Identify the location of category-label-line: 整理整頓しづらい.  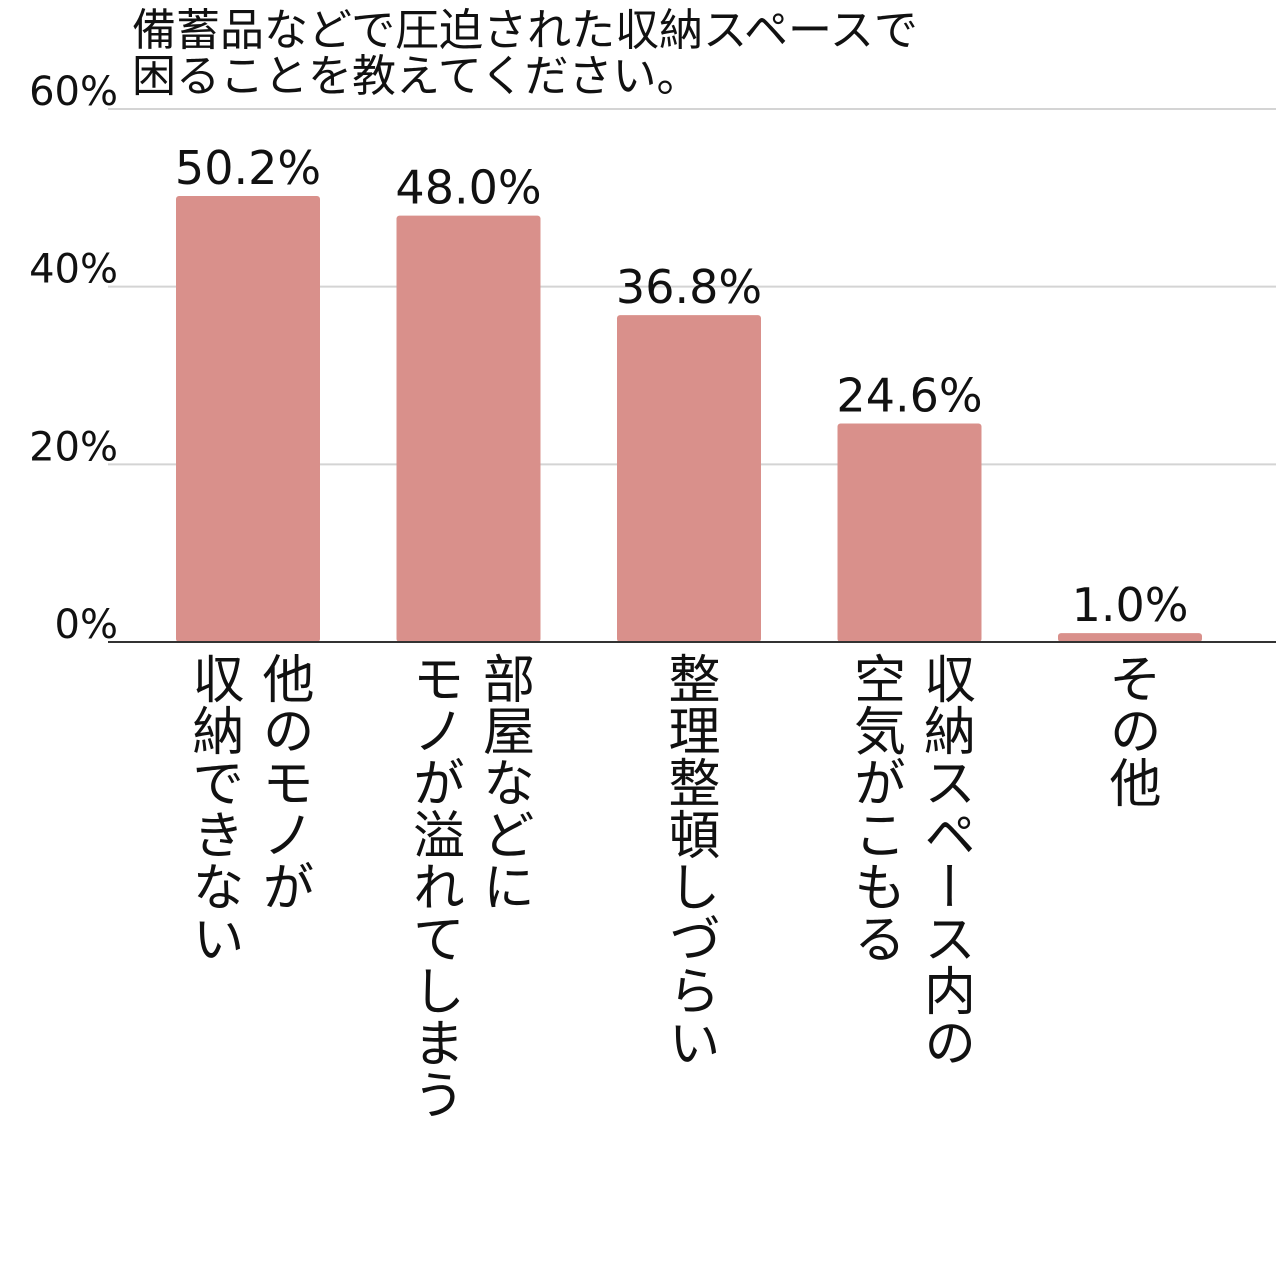
(689, 860).